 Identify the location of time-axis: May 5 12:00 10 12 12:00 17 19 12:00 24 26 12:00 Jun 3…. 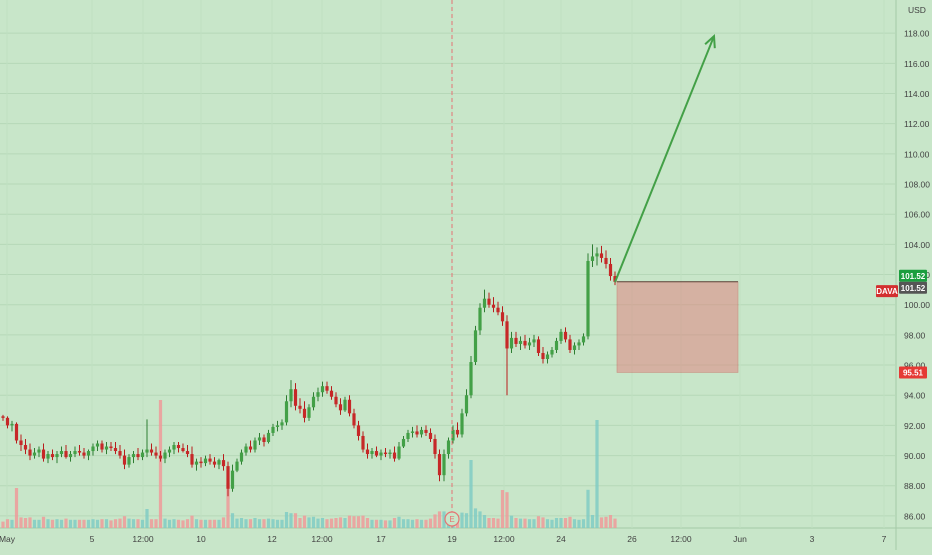
(443, 539).